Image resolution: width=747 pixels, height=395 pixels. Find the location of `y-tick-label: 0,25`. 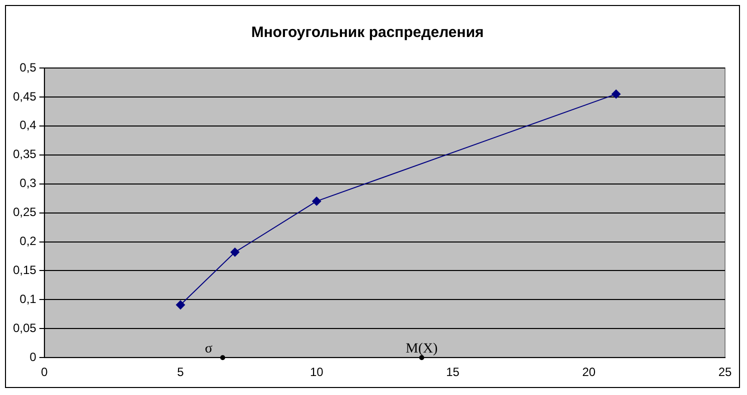

y-tick-label: 0,25 is located at coordinates (24, 212).